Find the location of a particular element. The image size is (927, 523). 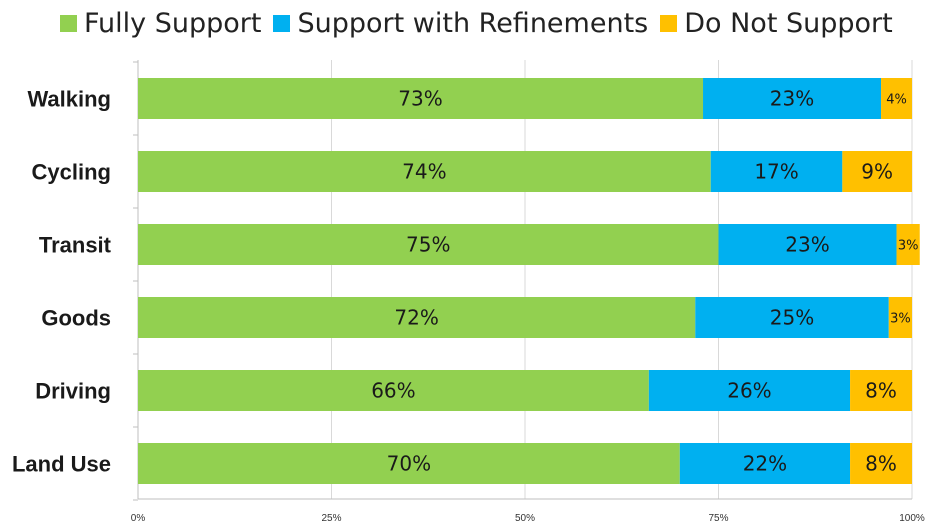

x-tick-label-25: 25% is located at coordinates (331, 518).